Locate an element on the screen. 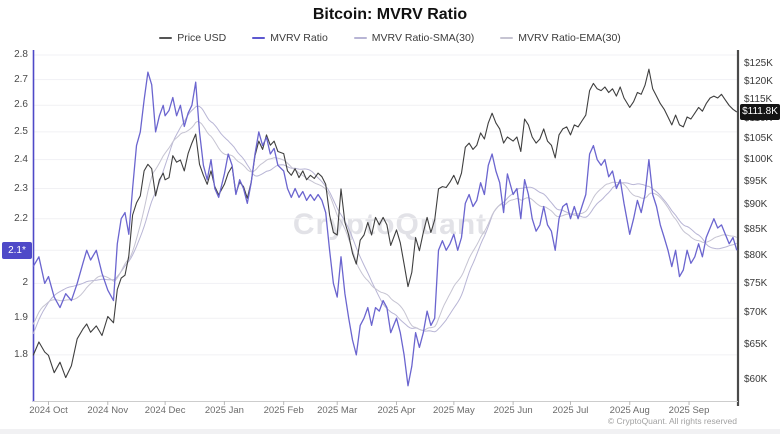 This screenshot has width=780, height=434. copyright-notice: © CryptoQuant. All rights reserved is located at coordinates (672, 421).